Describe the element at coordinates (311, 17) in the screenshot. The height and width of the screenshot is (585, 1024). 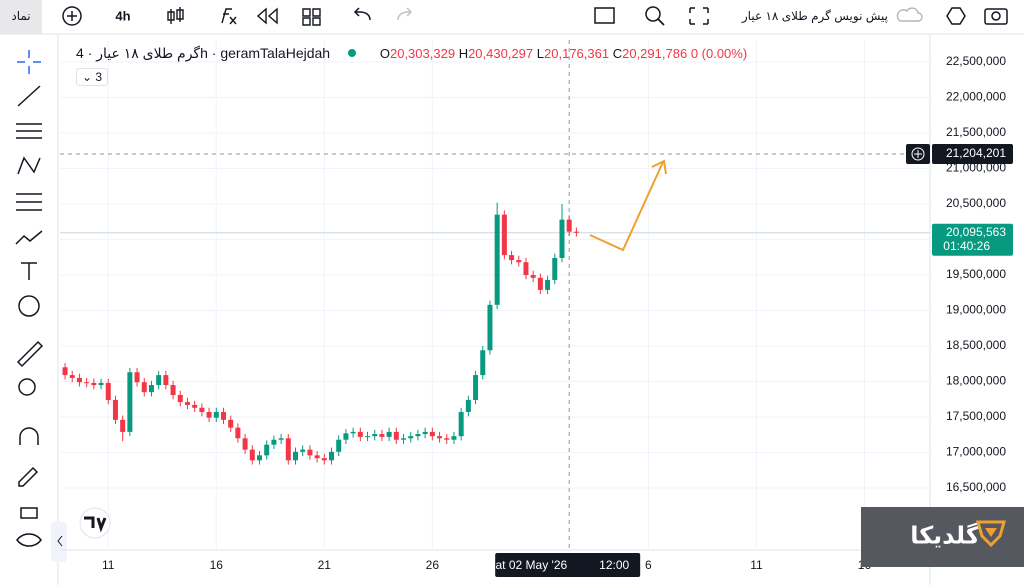
I see `templates-icon` at that location.